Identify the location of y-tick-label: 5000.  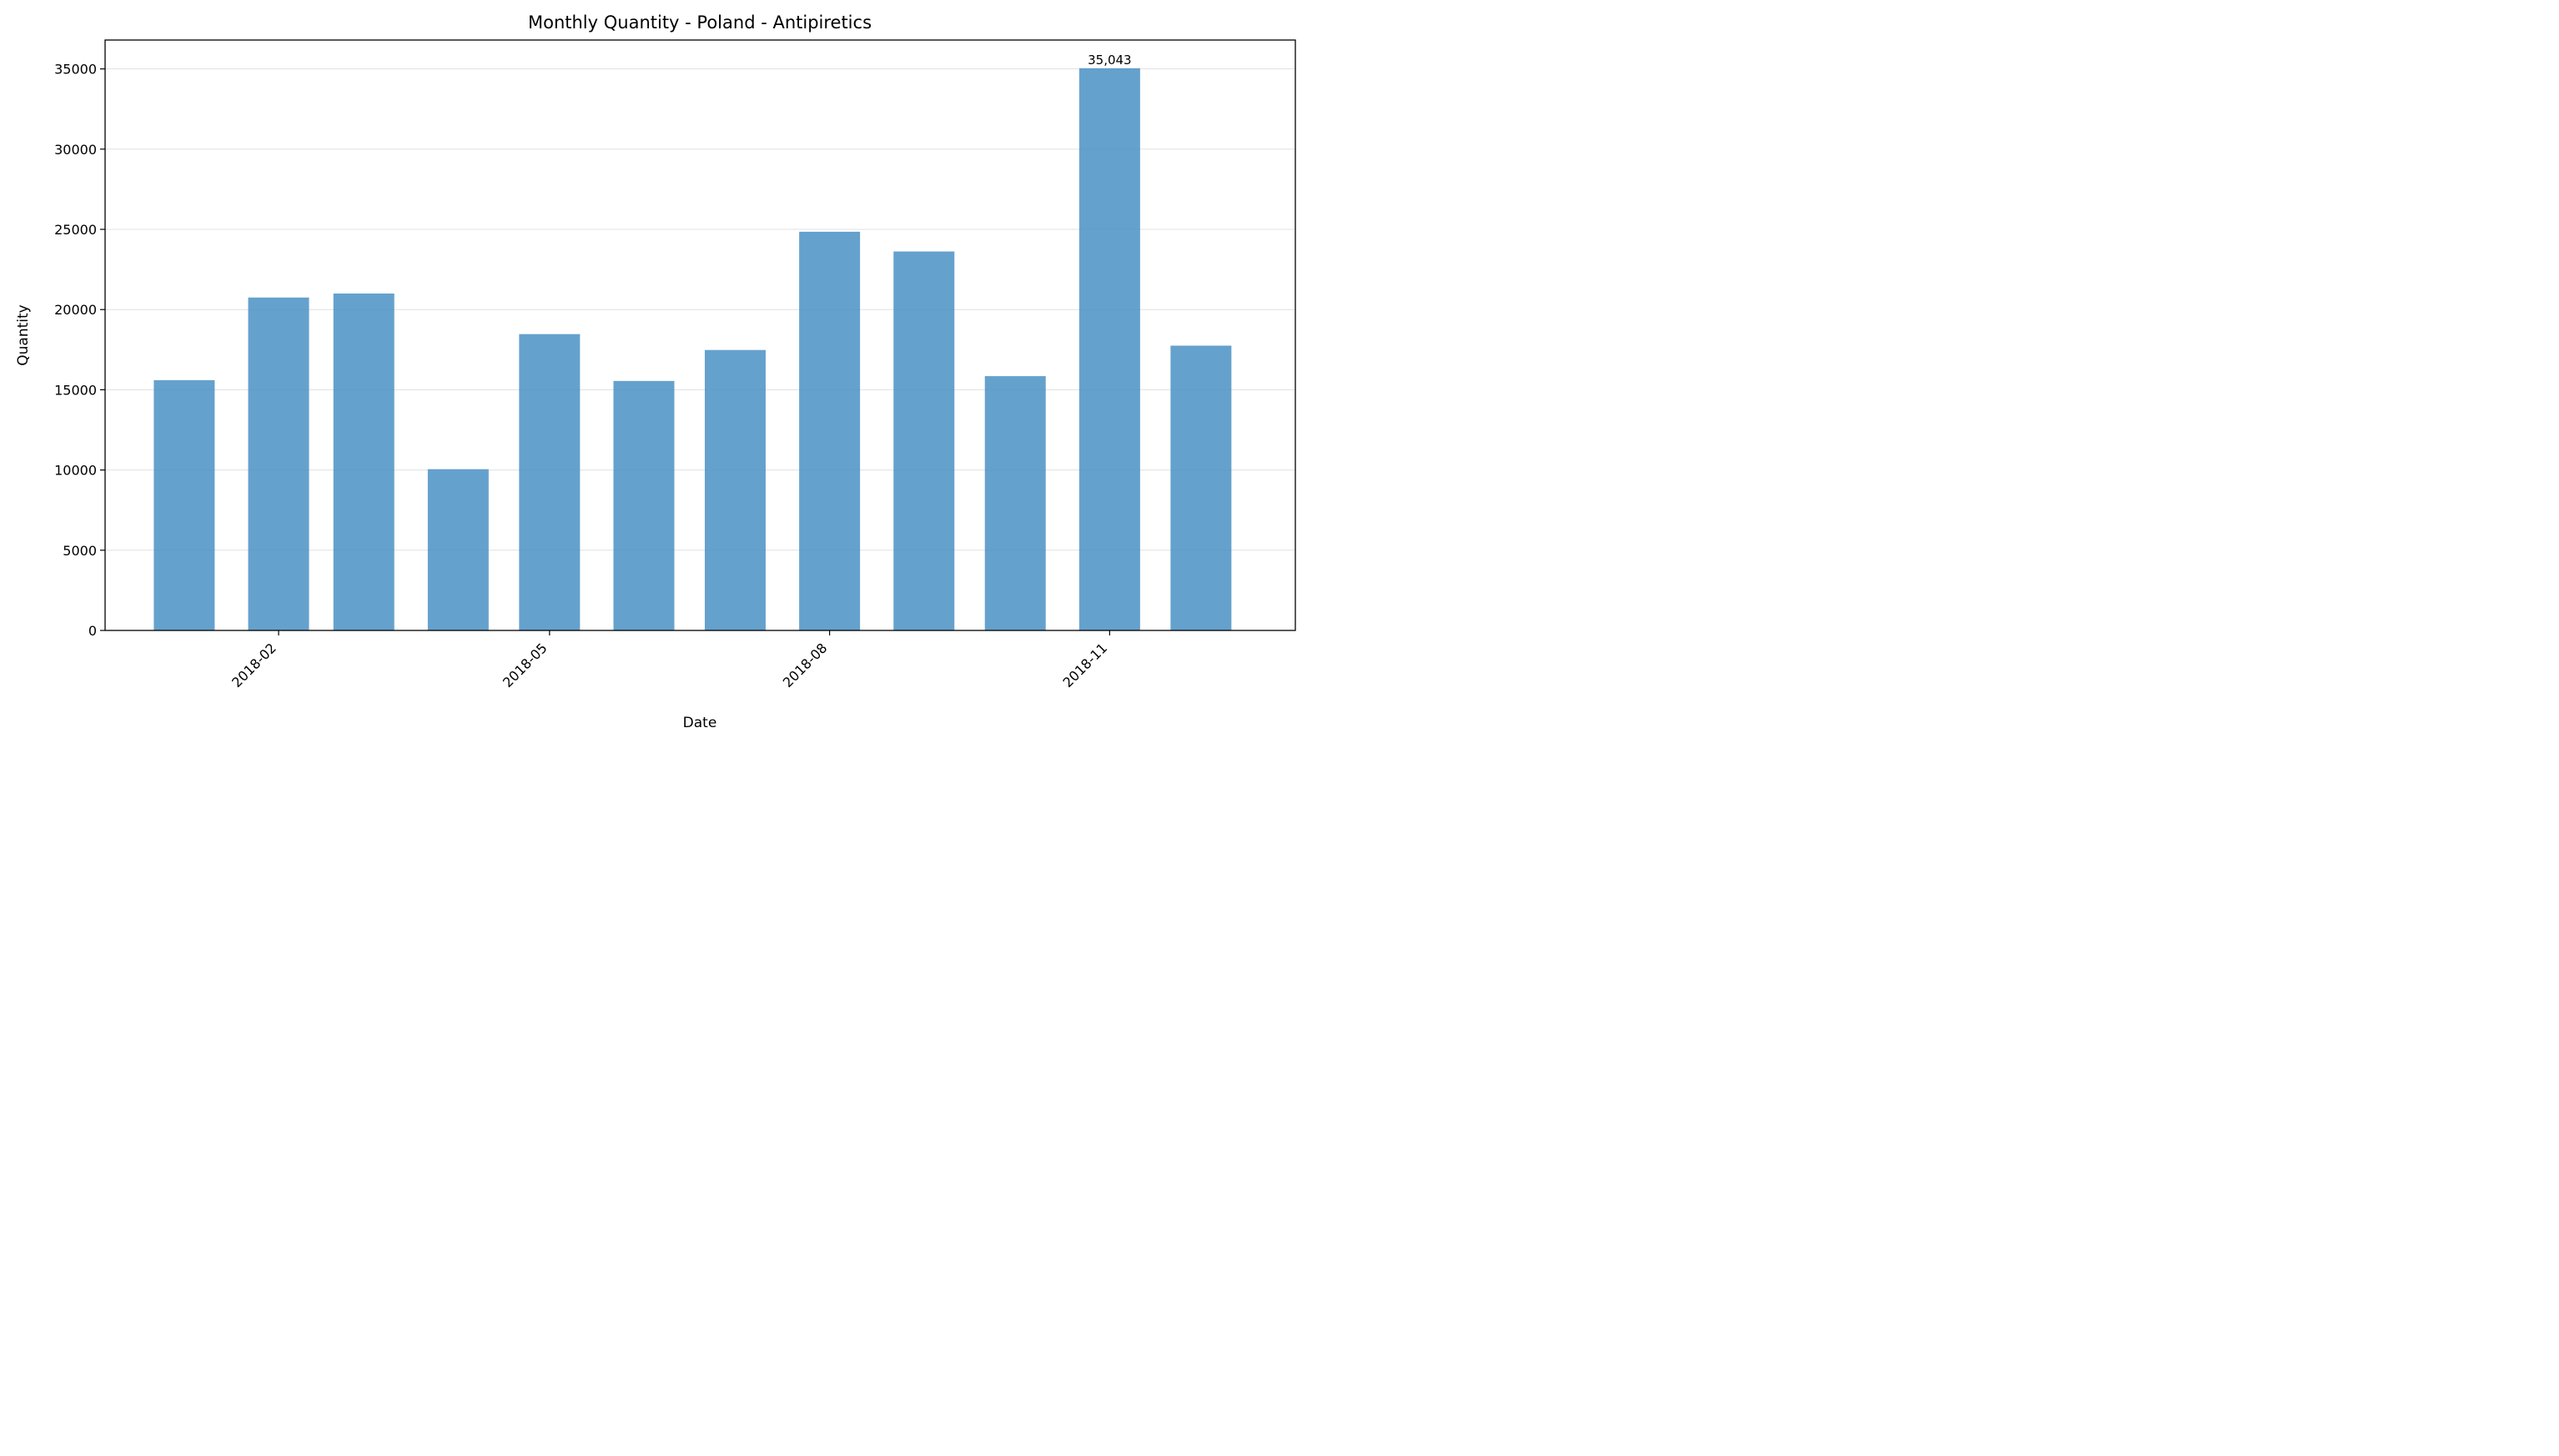
(80, 551).